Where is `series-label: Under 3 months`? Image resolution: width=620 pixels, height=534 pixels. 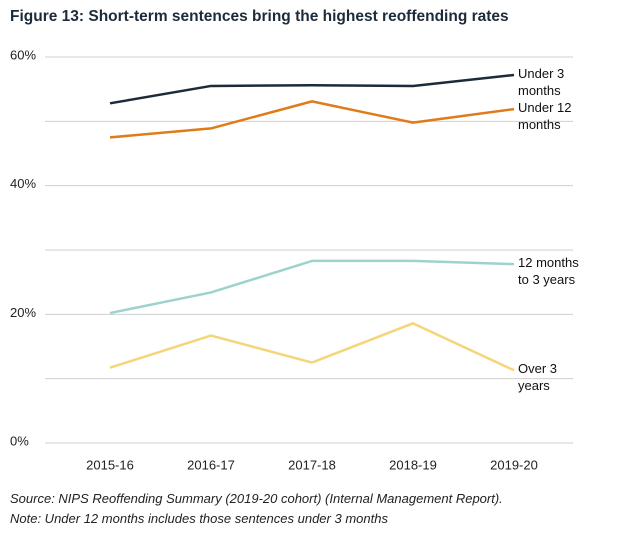 series-label: Under 3 months is located at coordinates (541, 82).